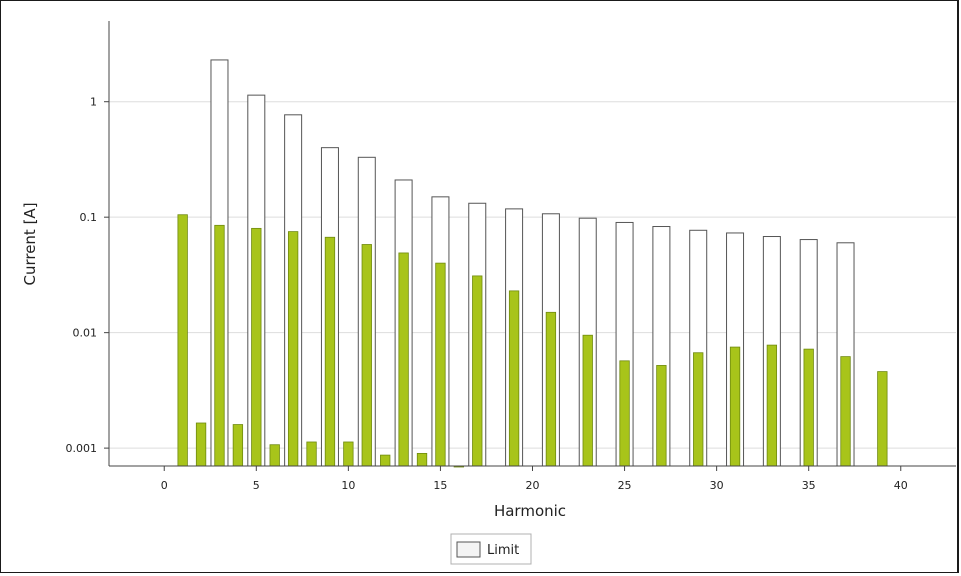  I want to click on x-axis-ticks: 0 5 10 15 20 25 30 35 40, so click(534, 479).